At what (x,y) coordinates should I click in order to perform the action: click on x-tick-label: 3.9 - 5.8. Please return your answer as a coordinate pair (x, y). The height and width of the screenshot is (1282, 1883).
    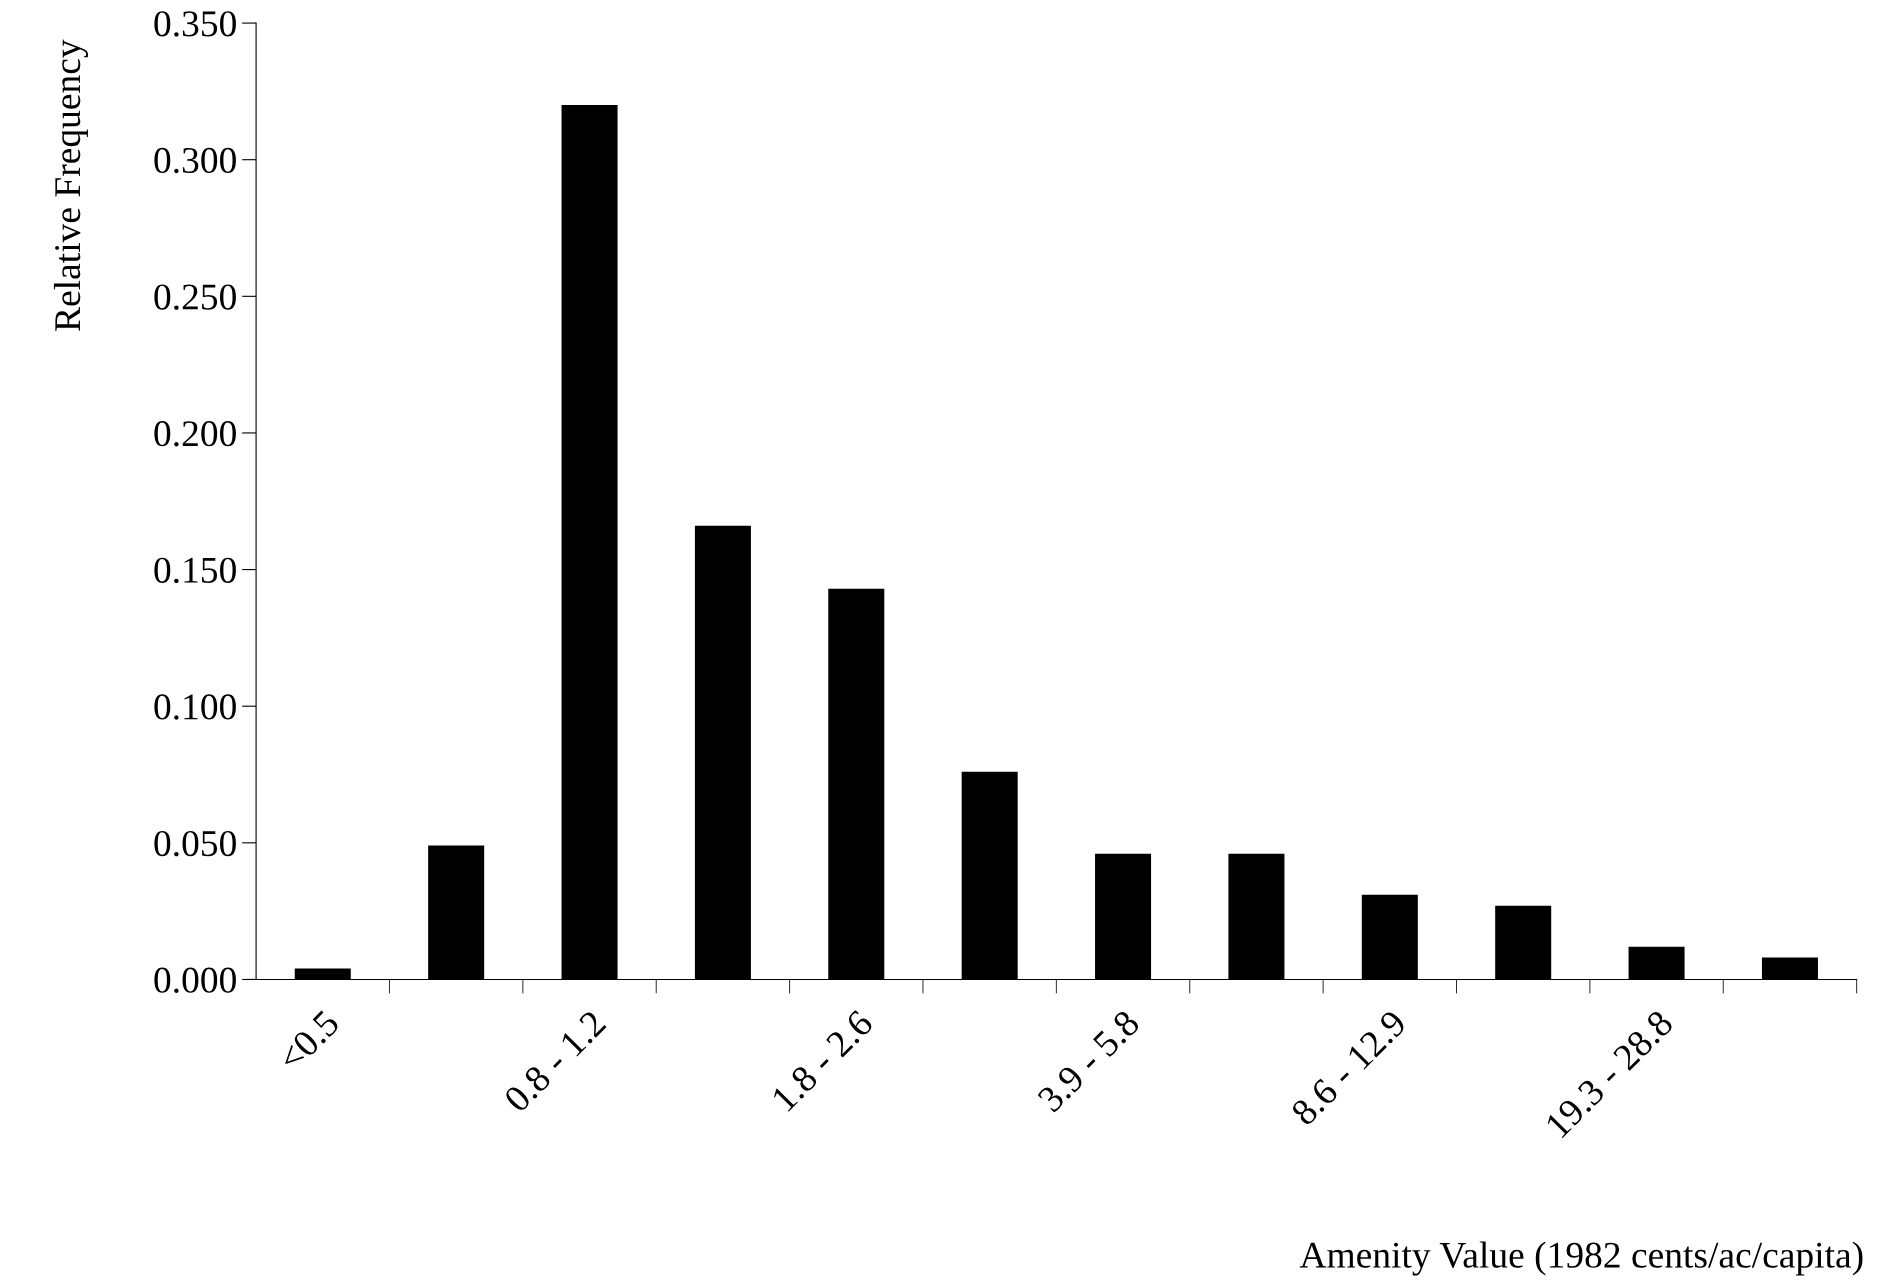
    Looking at the image, I should click on (1088, 1061).